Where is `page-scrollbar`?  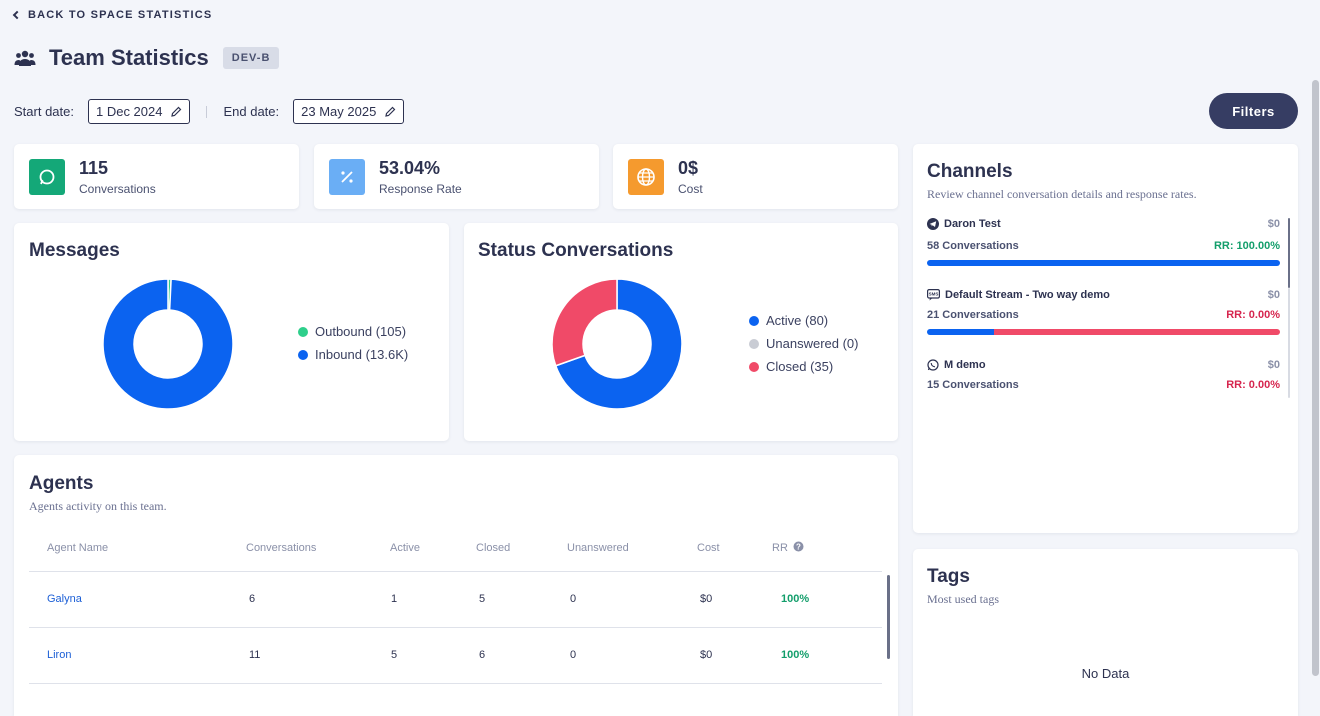 page-scrollbar is located at coordinates (1315, 378).